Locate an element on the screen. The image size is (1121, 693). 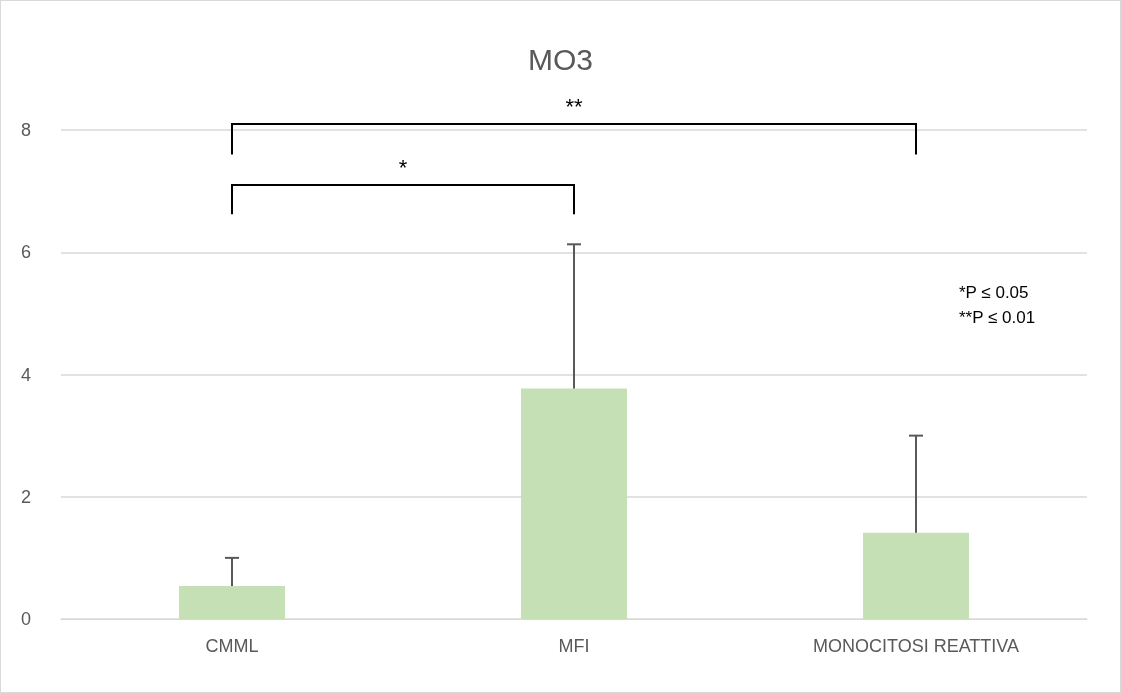
y-tick-label: 4 is located at coordinates (25, 374).